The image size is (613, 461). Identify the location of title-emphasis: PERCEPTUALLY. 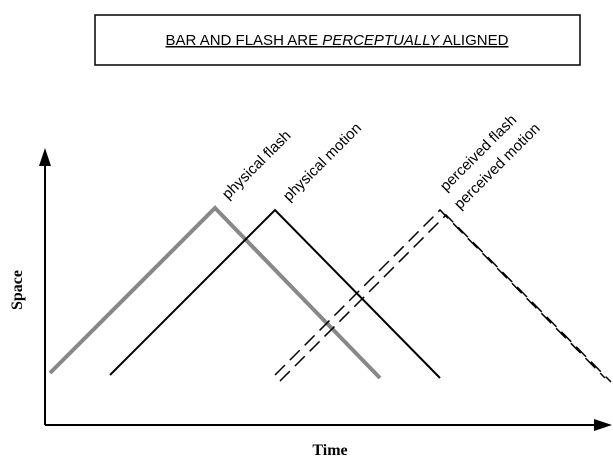
(381, 40).